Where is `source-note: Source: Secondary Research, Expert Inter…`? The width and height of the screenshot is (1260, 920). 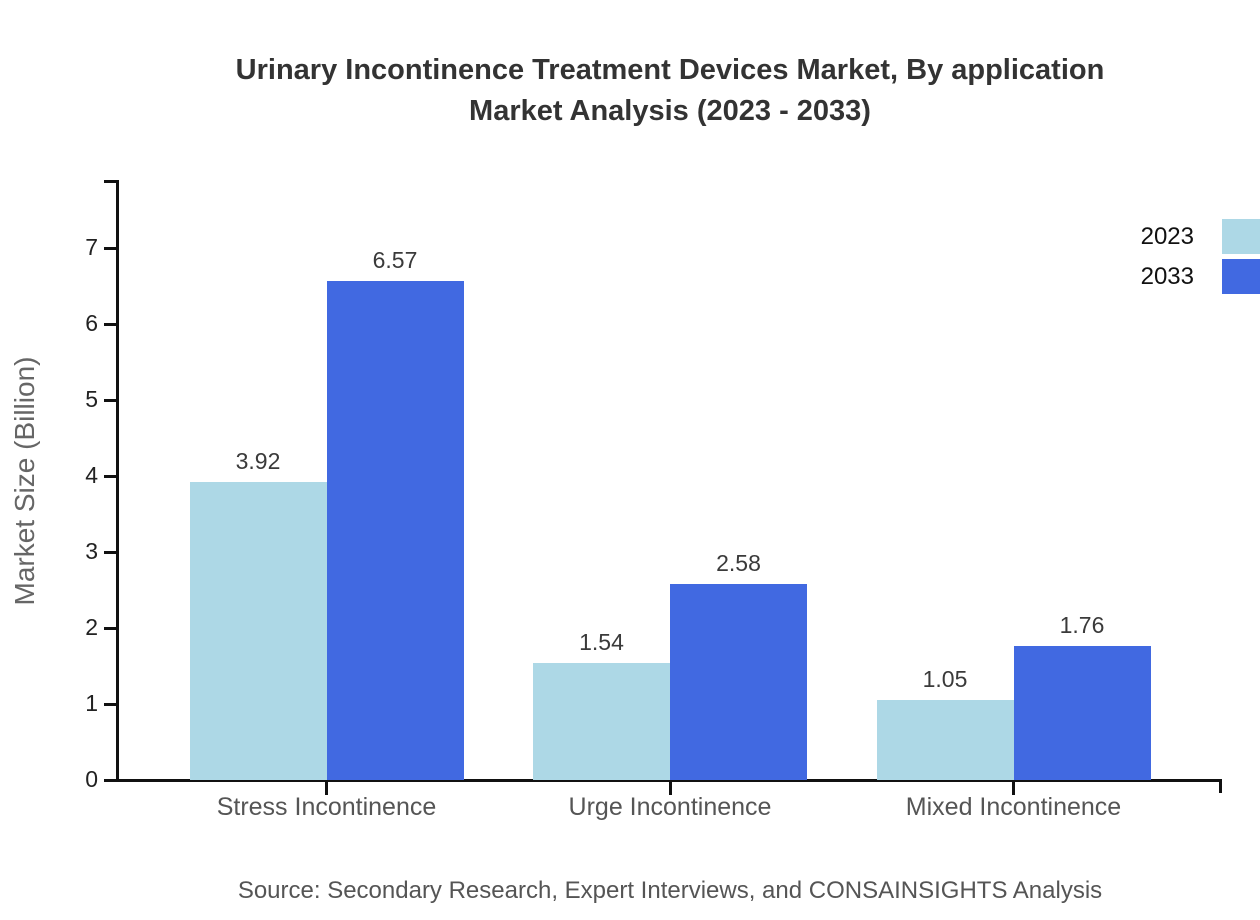 source-note: Source: Secondary Research, Expert Inter… is located at coordinates (670, 890).